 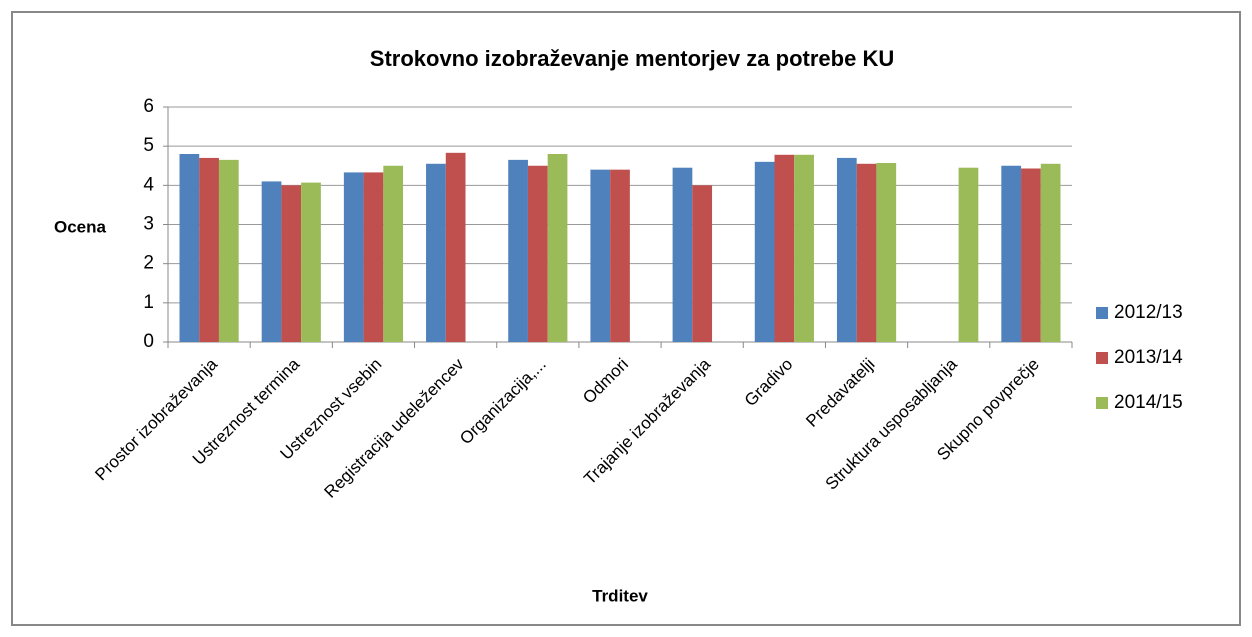 What do you see at coordinates (1148, 402) in the screenshot?
I see `legend-label: 2014/15` at bounding box center [1148, 402].